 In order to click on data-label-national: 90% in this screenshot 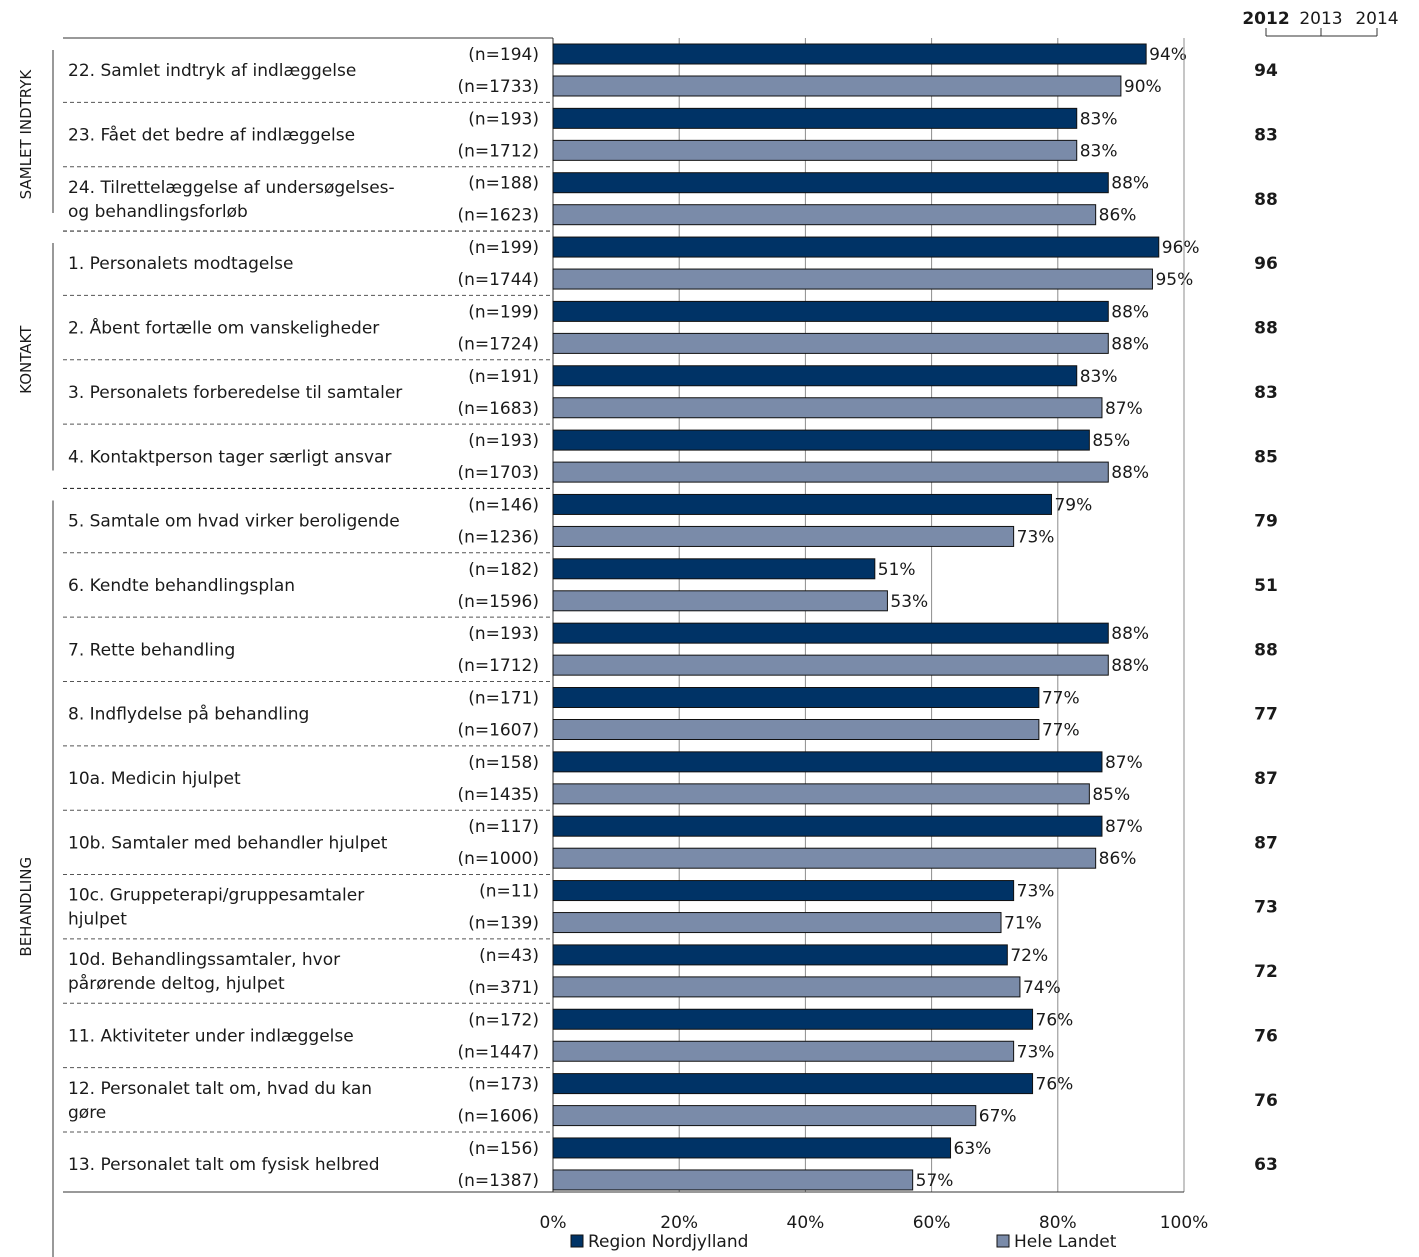, I will do `click(1143, 87)`.